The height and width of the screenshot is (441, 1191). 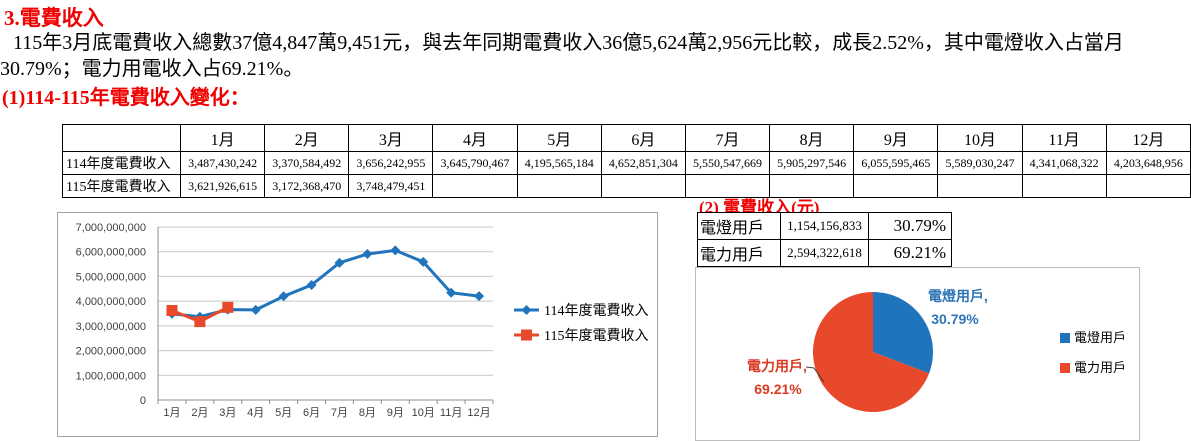 I want to click on revenue-value-cell: 5,905,297,546, so click(x=812, y=163).